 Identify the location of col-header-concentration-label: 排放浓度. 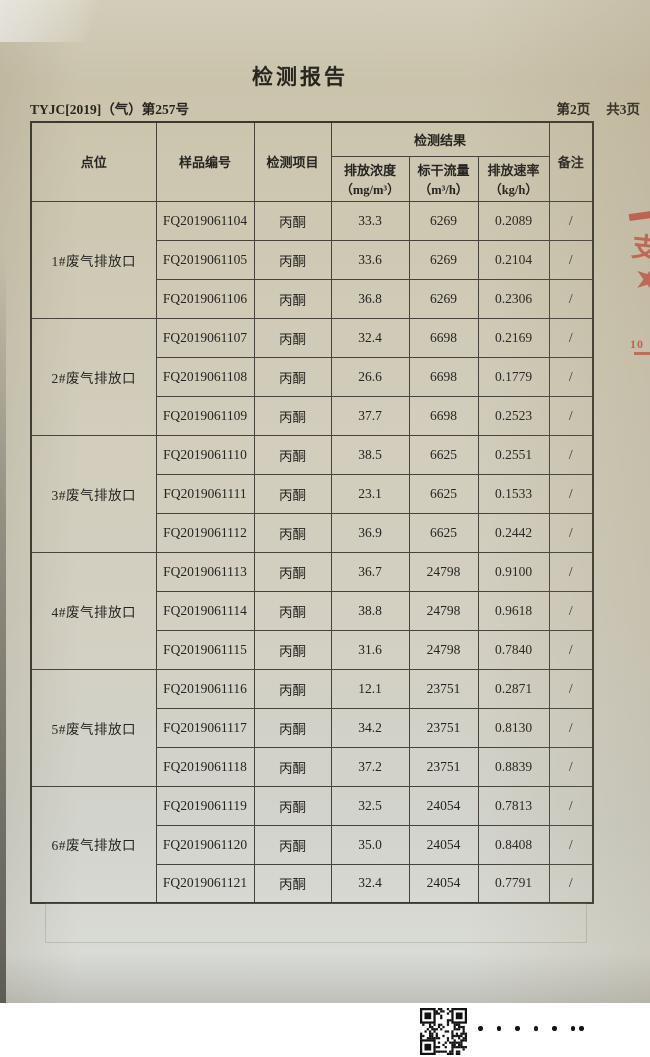
(369, 170).